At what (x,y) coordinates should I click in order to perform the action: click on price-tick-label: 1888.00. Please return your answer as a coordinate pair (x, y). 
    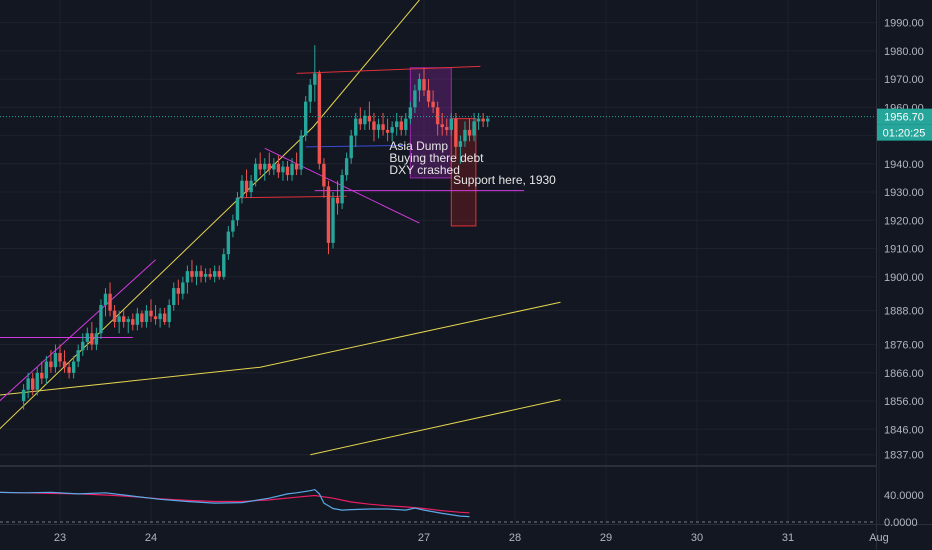
    Looking at the image, I should click on (904, 312).